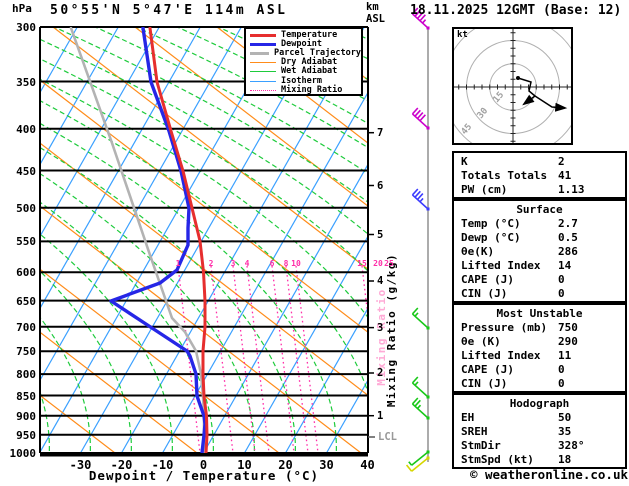  Describe the element at coordinates (539, 190) in the screenshot. I see `table-row: PW (cm) 1.13` at that location.